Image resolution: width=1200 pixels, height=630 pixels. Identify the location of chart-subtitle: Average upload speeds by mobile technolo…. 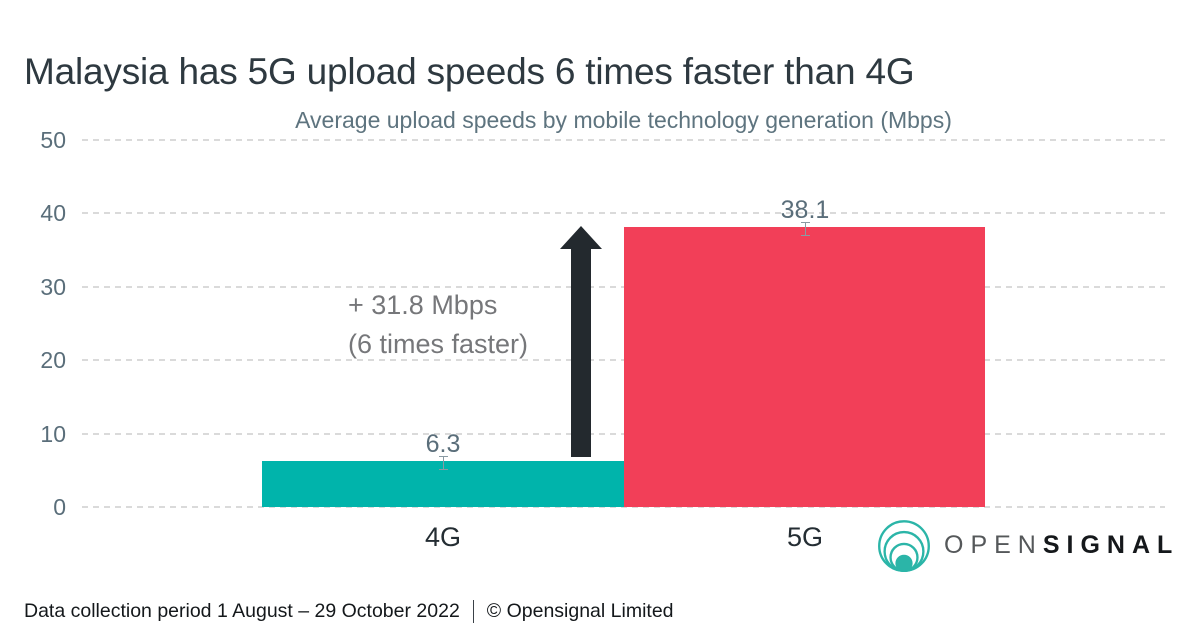
(623, 120).